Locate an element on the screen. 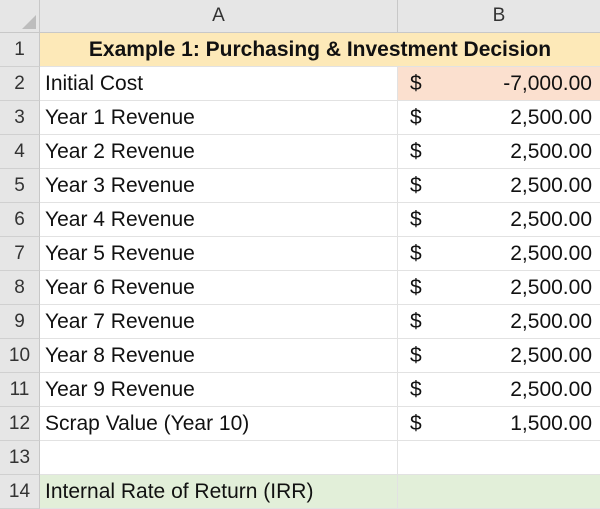 This screenshot has height=509, width=600. row-8: 8 Year 6 Revenue $ 2,500.00 is located at coordinates (300, 288).